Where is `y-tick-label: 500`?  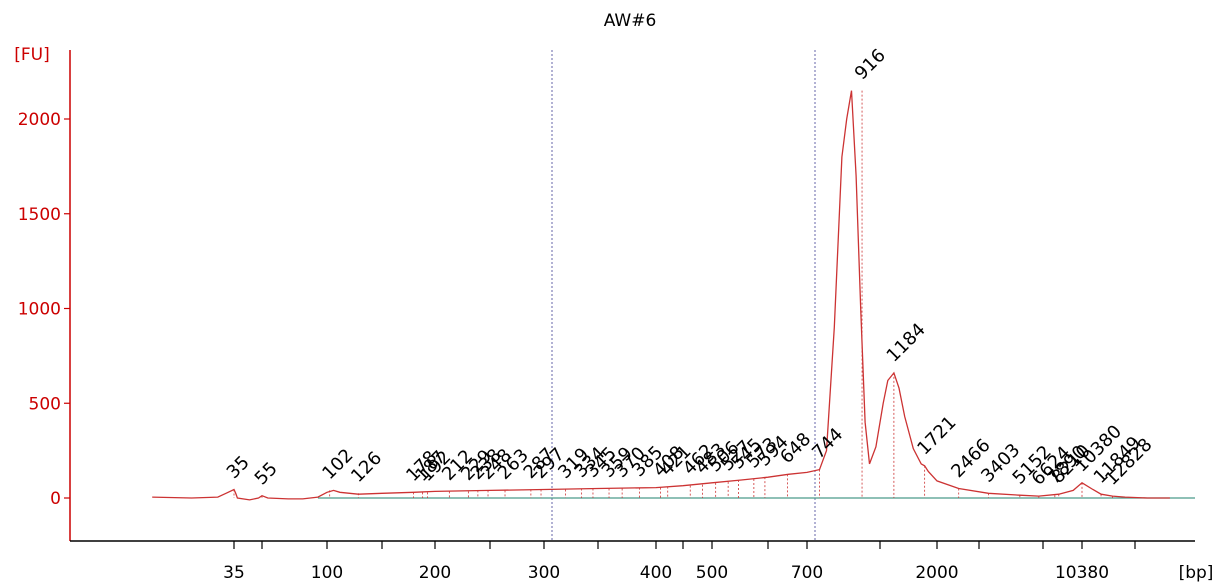 y-tick-label: 500 is located at coordinates (45, 404).